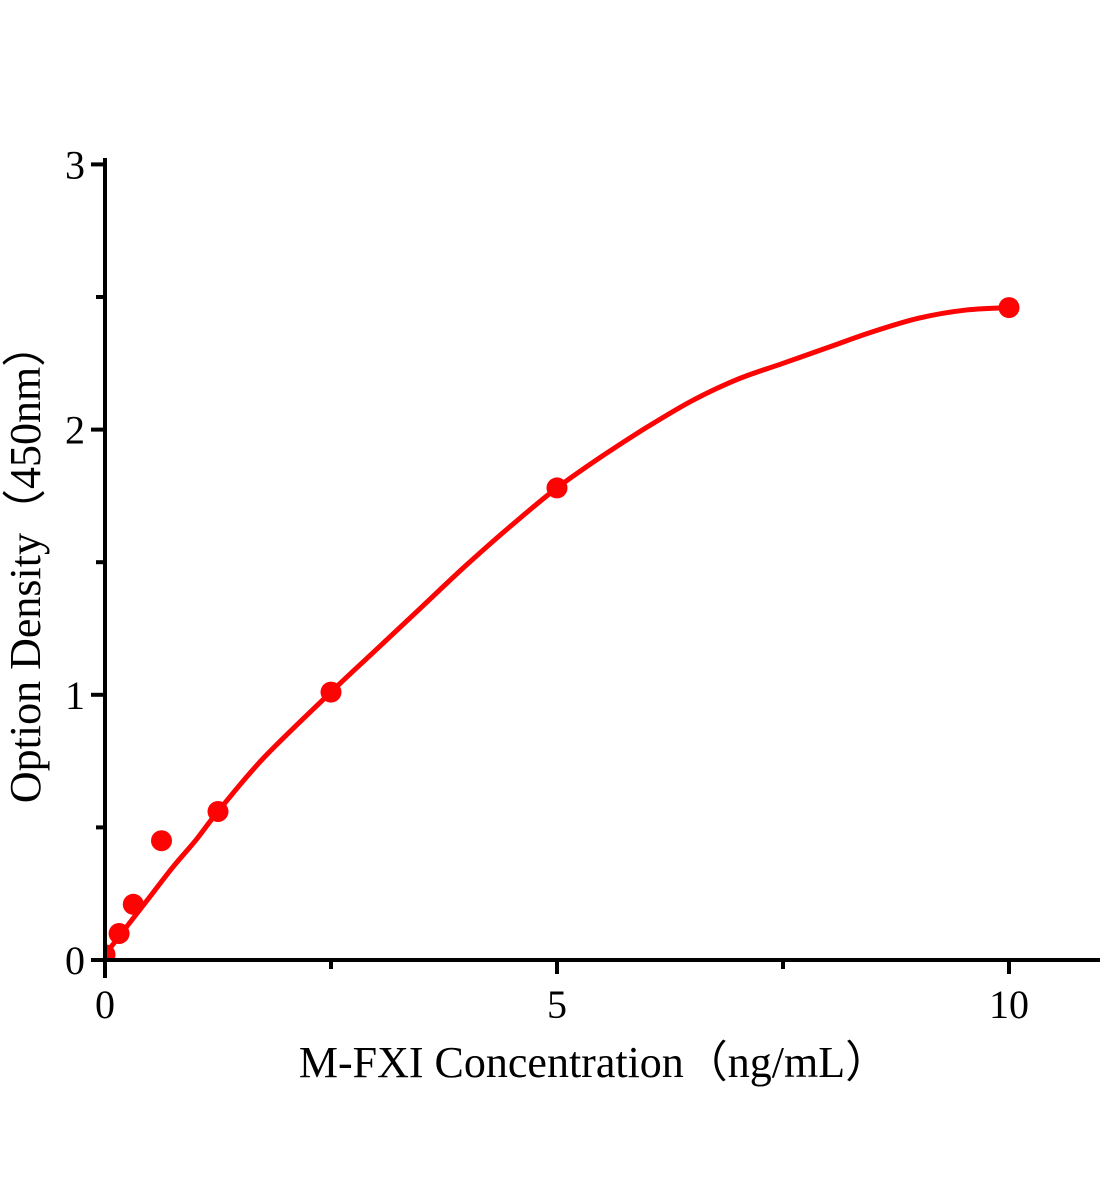 This screenshot has height=1200, width=1104. Describe the element at coordinates (557, 1004) in the screenshot. I see `x-tick-label: 5` at that location.